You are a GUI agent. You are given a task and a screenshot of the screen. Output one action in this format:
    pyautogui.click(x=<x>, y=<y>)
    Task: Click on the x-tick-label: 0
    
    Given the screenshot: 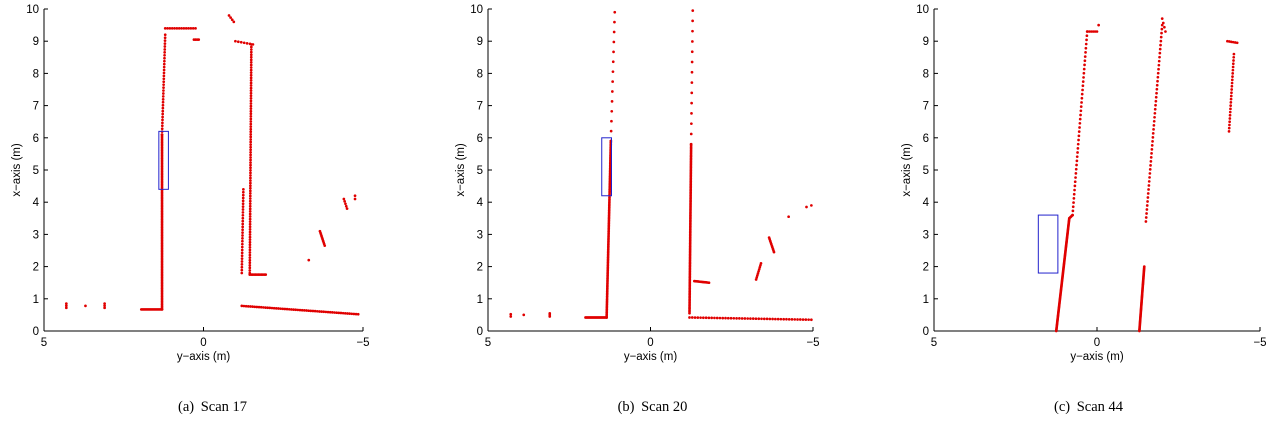 What is the action you would take?
    pyautogui.click(x=650, y=343)
    